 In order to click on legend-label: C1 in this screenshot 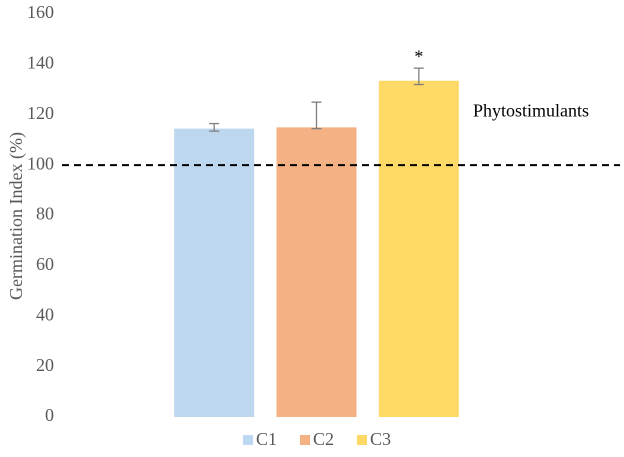, I will do `click(266, 439)`.